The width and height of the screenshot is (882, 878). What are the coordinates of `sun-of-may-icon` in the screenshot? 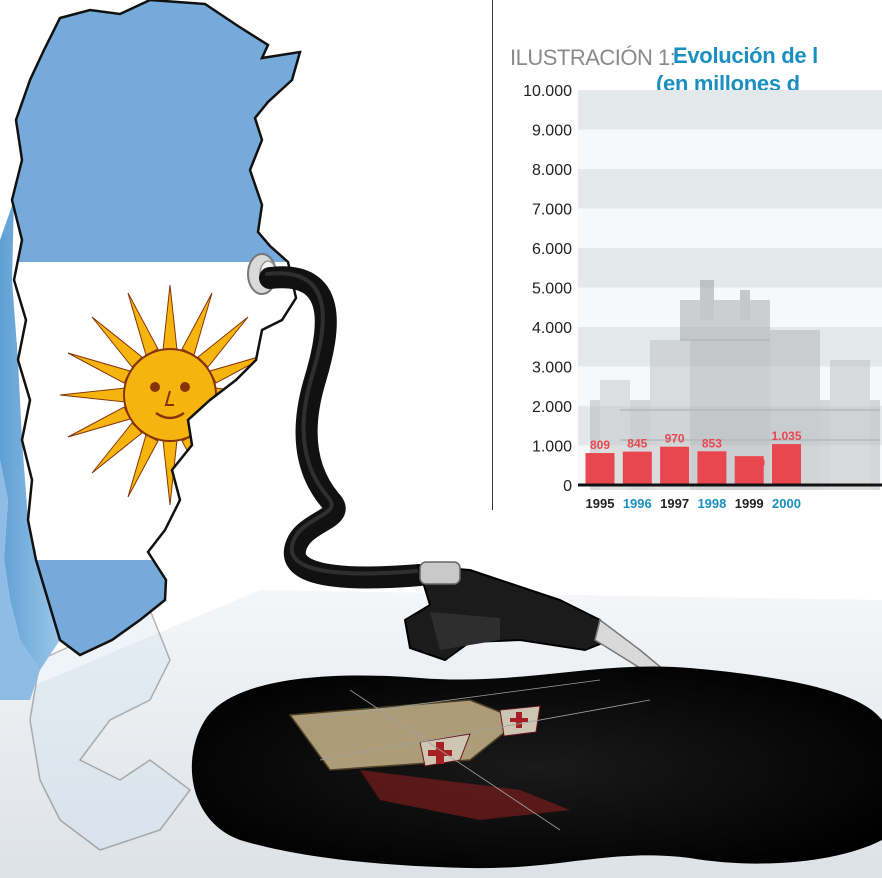 It's located at (170, 395).